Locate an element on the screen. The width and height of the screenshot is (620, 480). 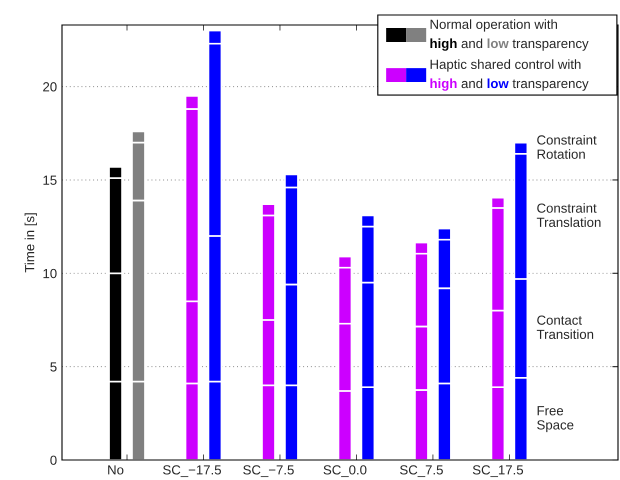
annotation: Normal operation with high and low transparency is located at coordinates (509, 35).